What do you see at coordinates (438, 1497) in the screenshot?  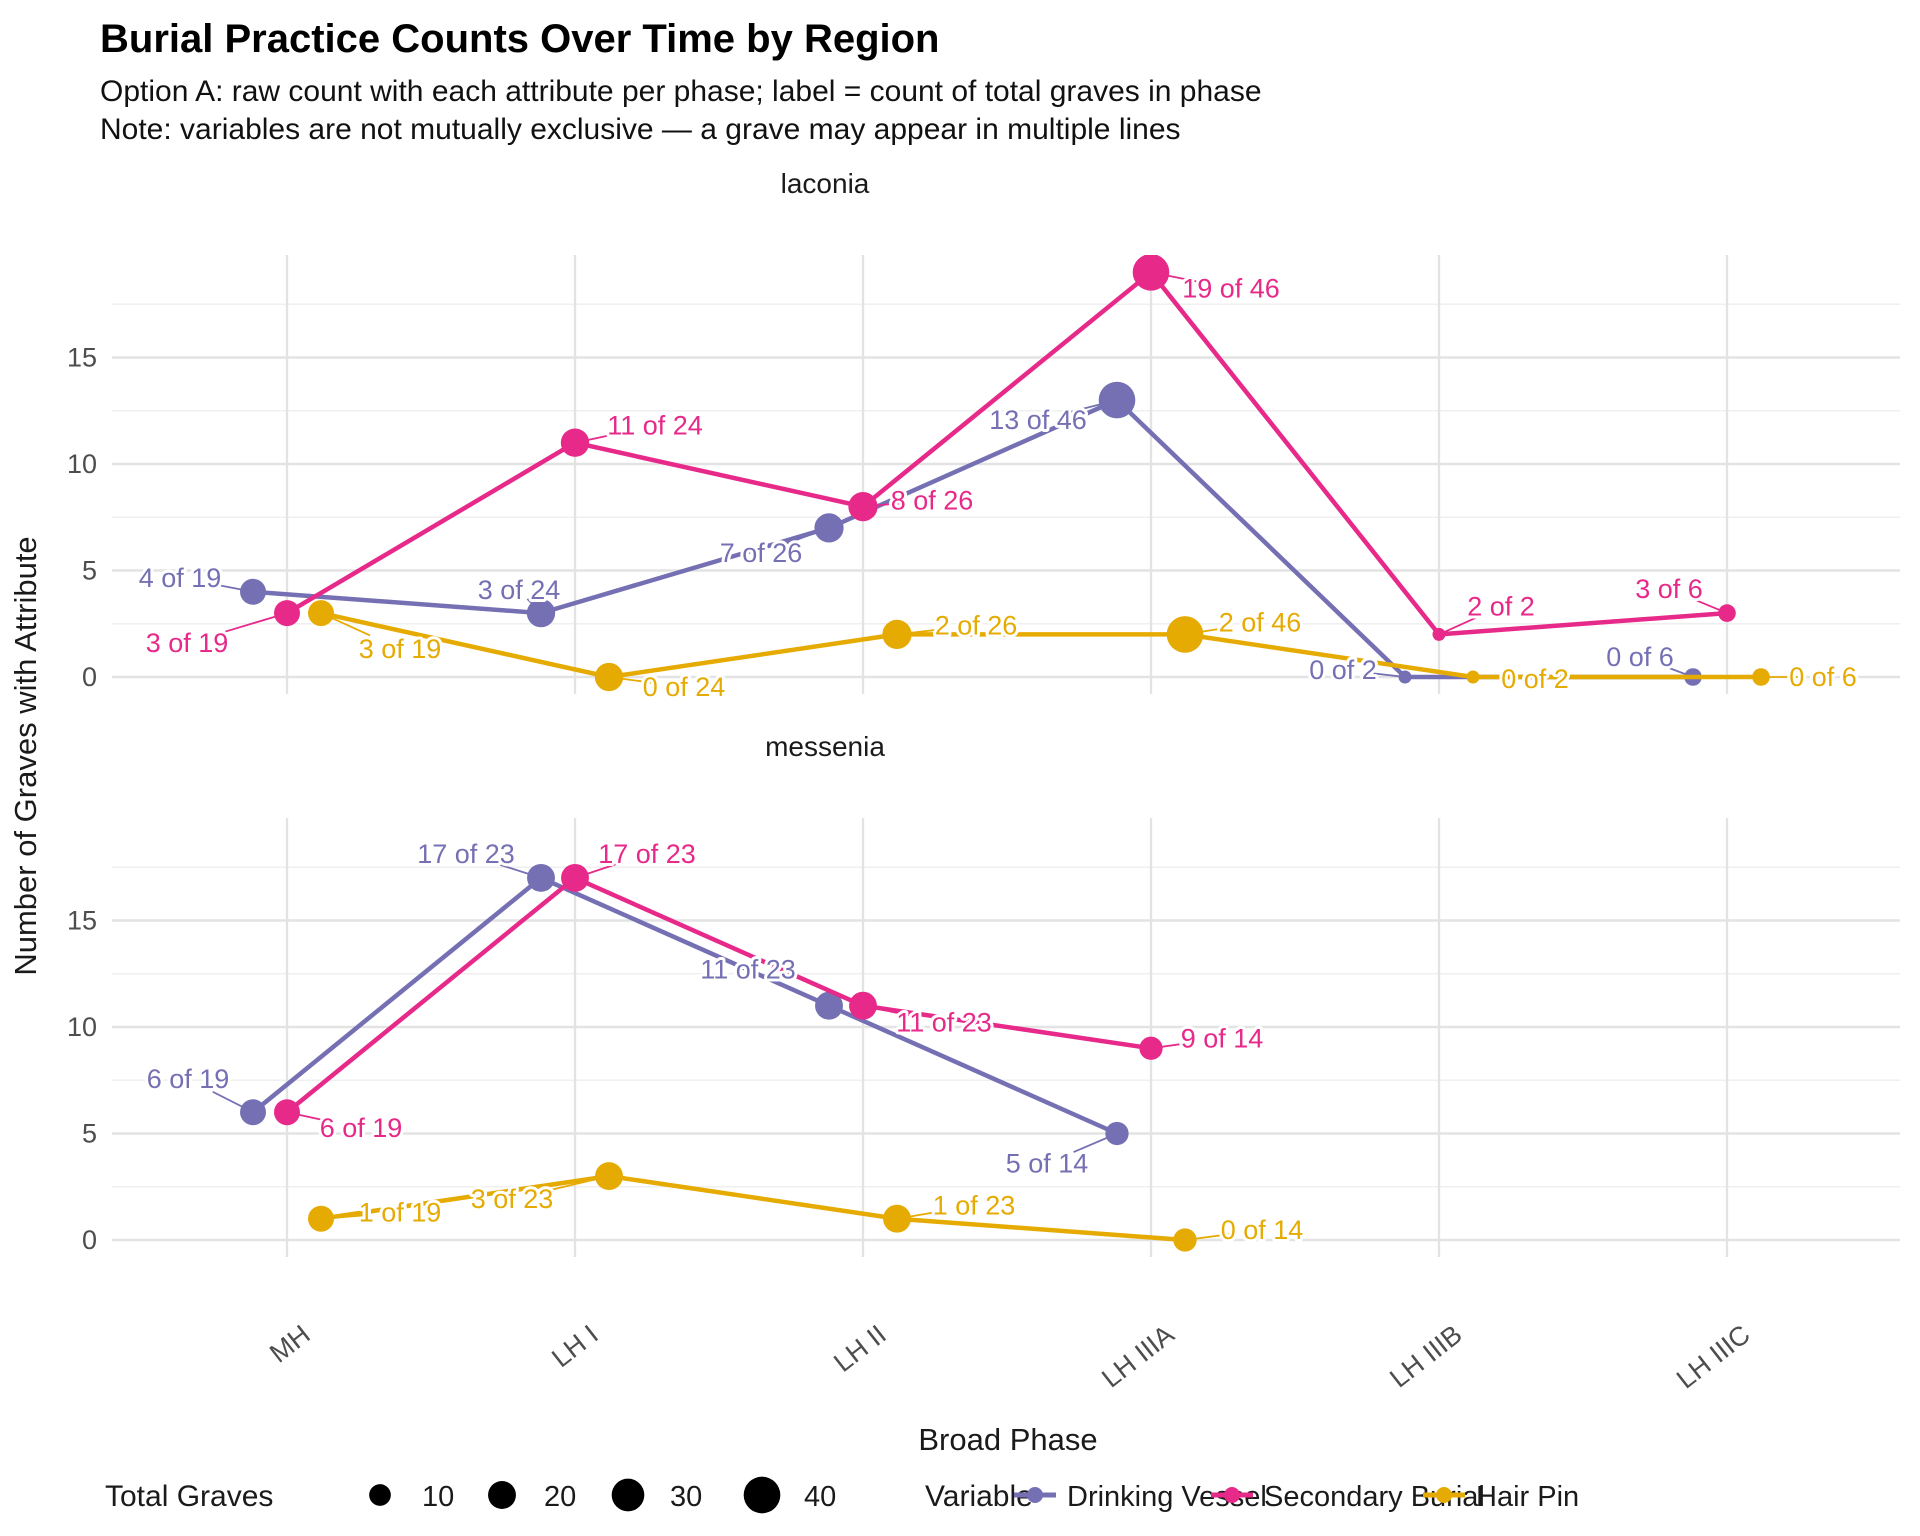 I see `legend-size-label: 10` at bounding box center [438, 1497].